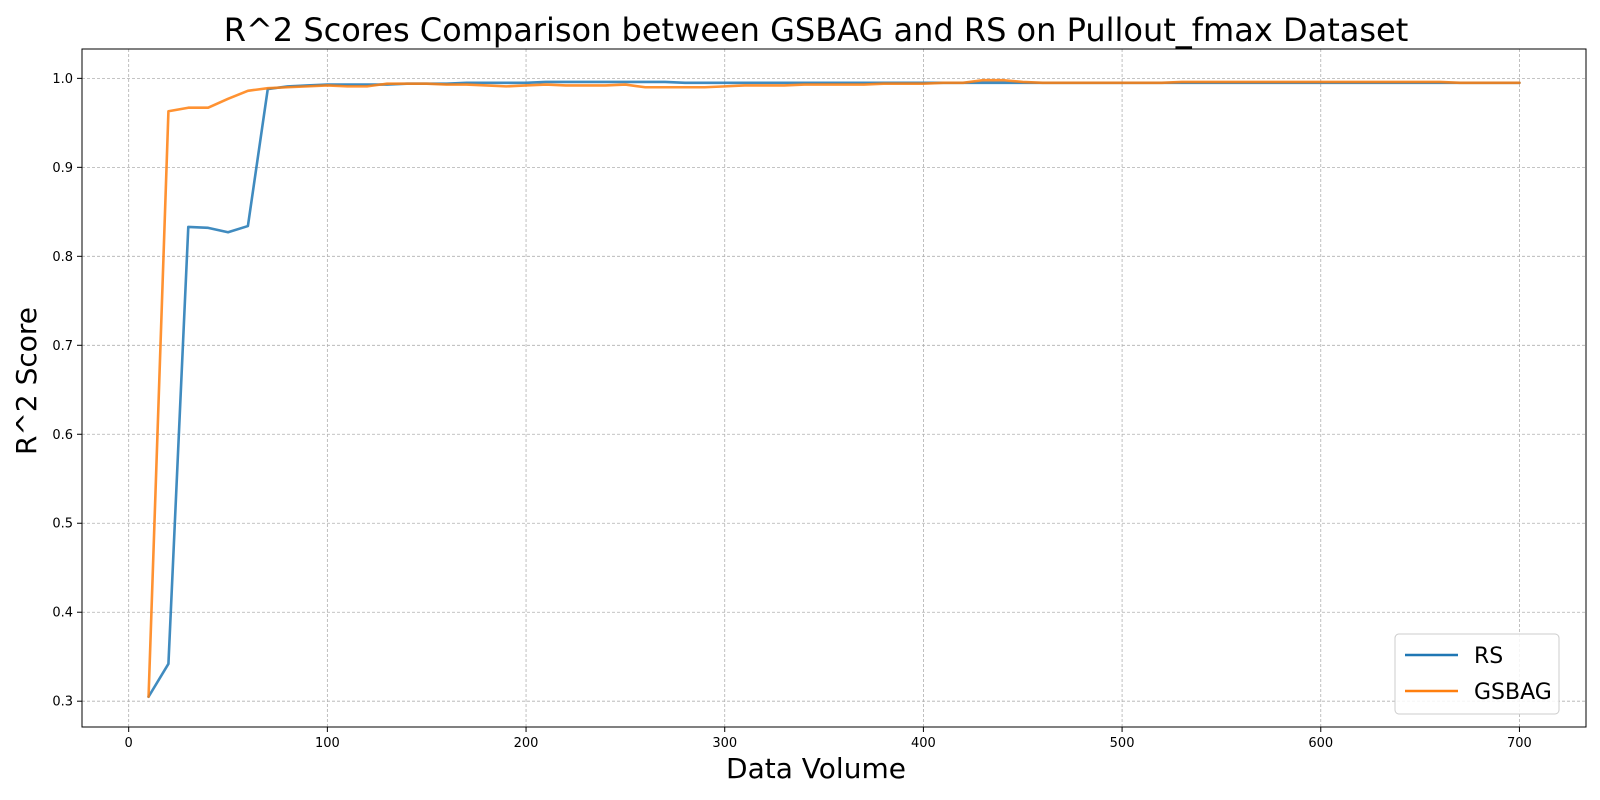 This screenshot has height=800, width=1600. What do you see at coordinates (26, 381) in the screenshot?
I see `y-axis-label: R^2 Score` at bounding box center [26, 381].